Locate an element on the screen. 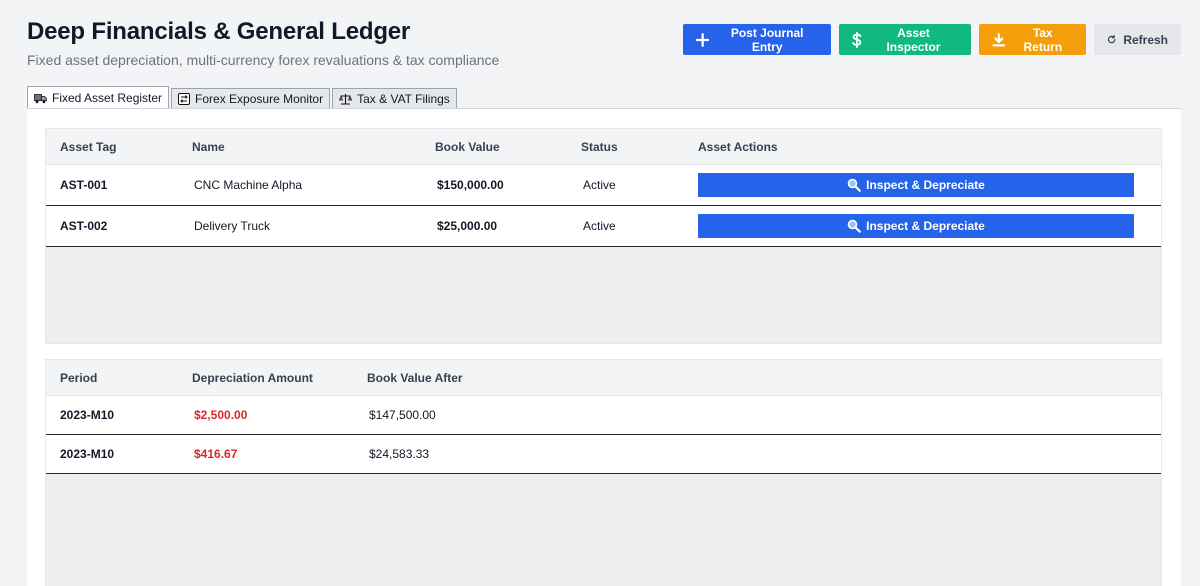 The width and height of the screenshot is (1200, 586). scales-icon is located at coordinates (346, 99).